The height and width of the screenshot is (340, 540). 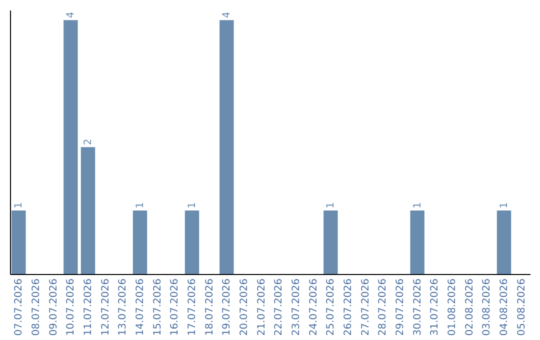 What do you see at coordinates (54, 307) in the screenshot?
I see `x-tick-label: 09.07.2026` at bounding box center [54, 307].